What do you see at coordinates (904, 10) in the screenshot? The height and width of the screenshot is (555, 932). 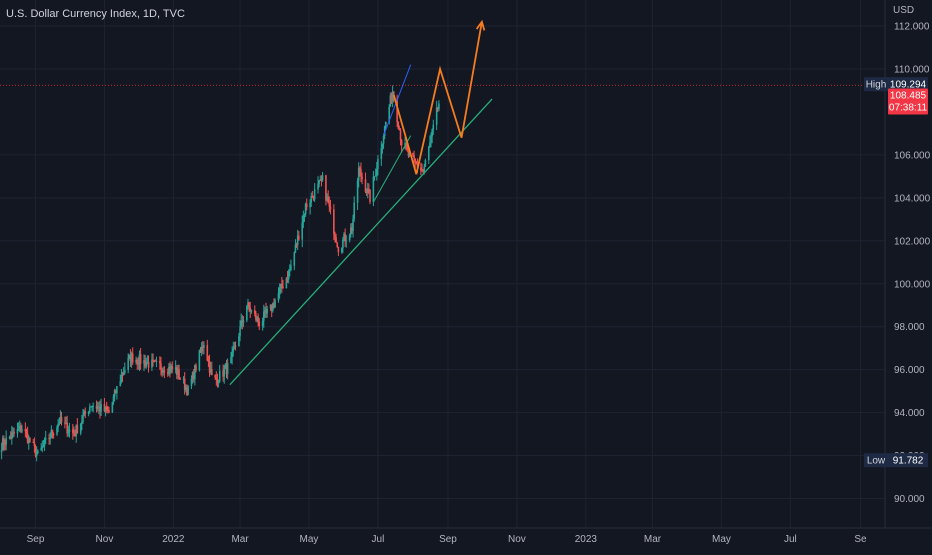 I see `currency-label: USD` at bounding box center [904, 10].